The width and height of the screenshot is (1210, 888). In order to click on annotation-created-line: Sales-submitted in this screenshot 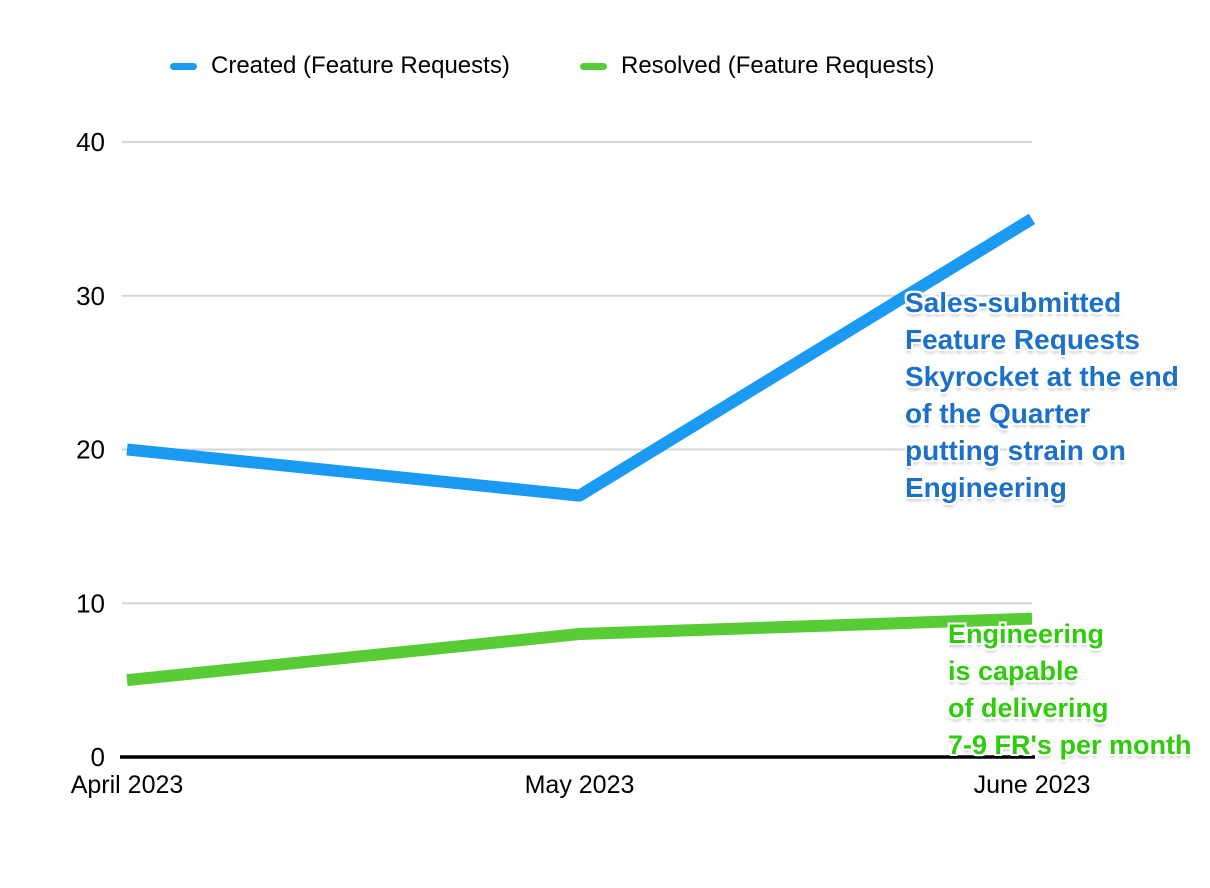, I will do `click(1013, 302)`.